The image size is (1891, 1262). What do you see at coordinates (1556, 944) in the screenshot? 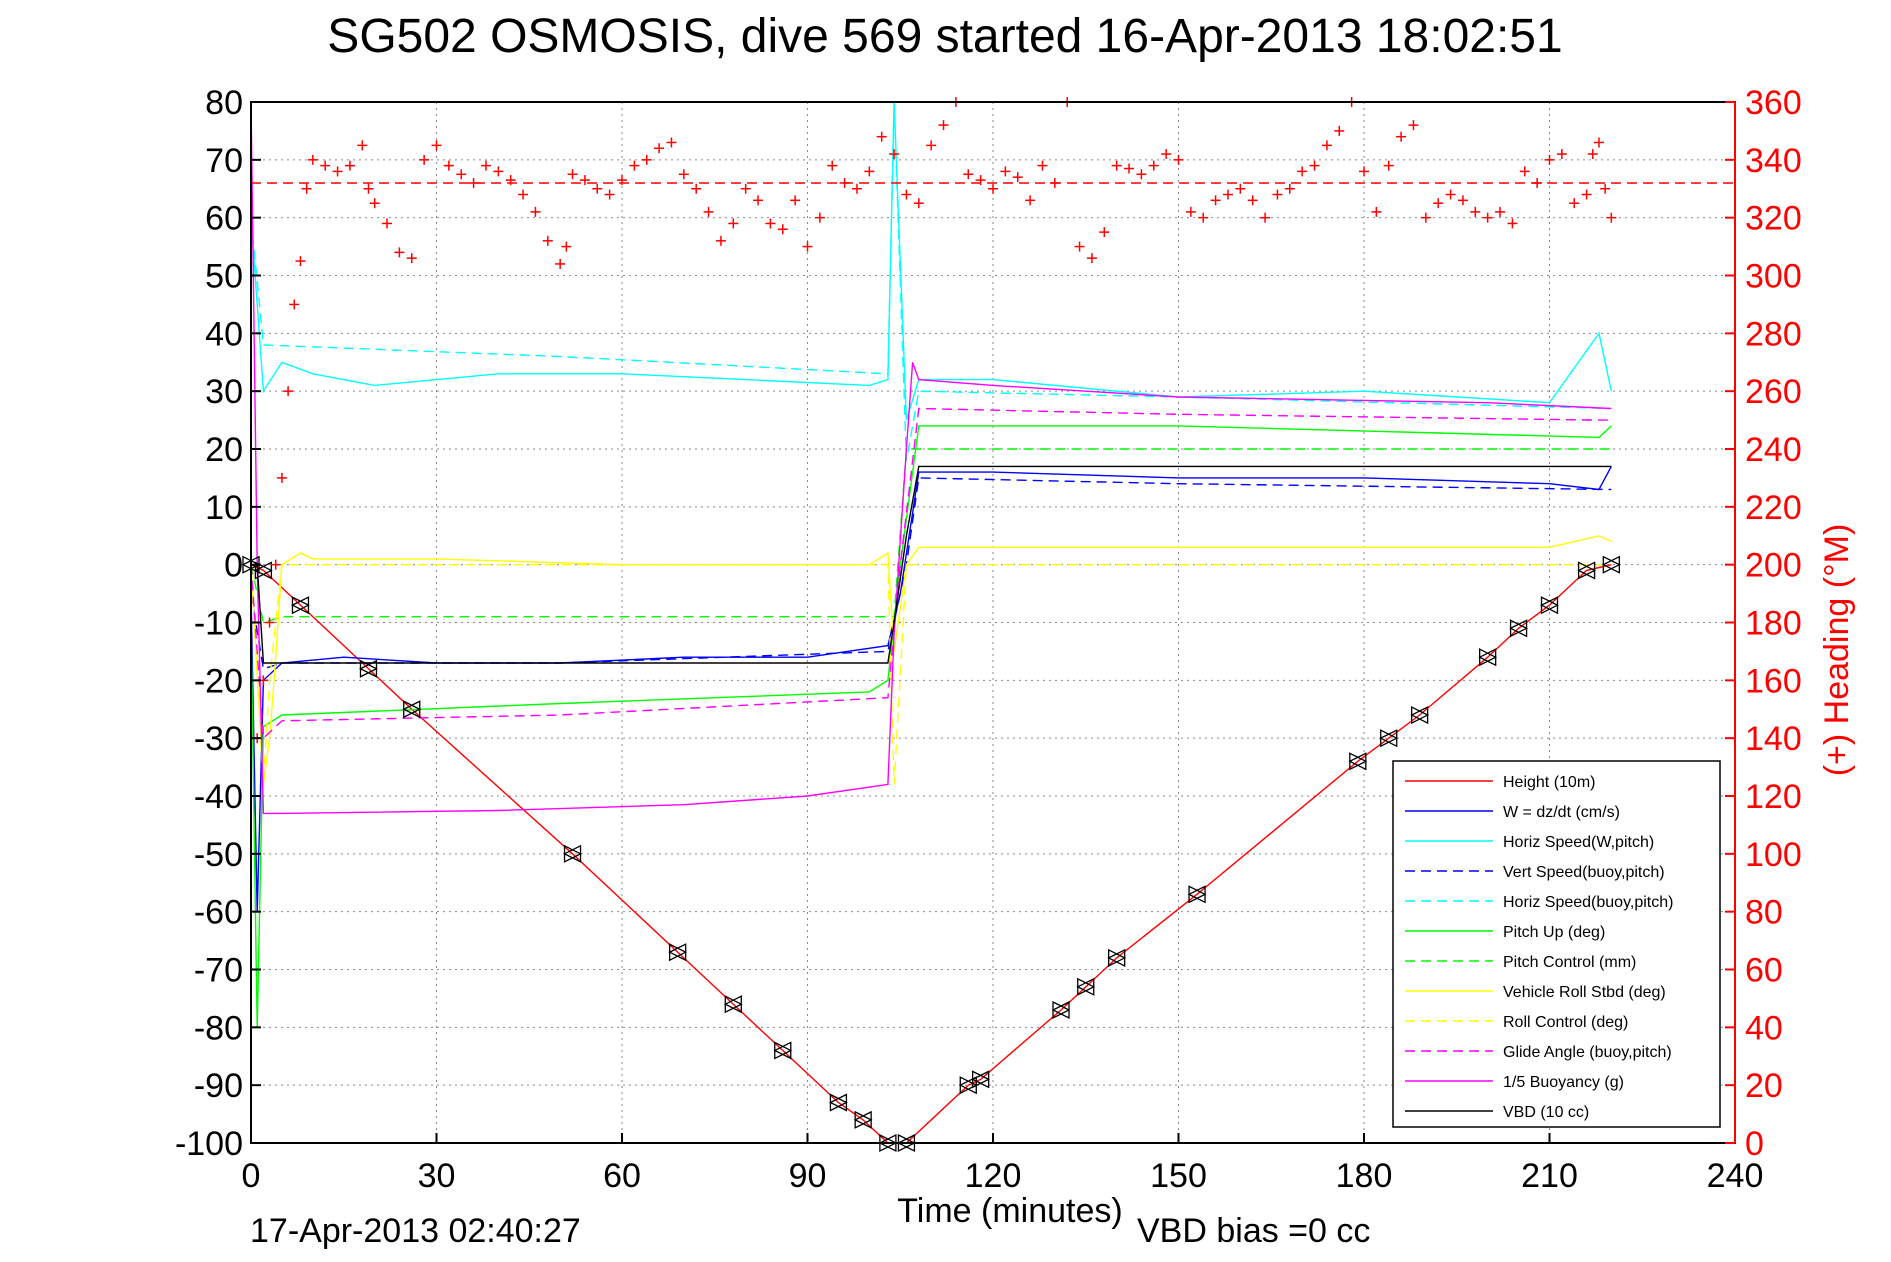
I see `legend-box` at bounding box center [1556, 944].